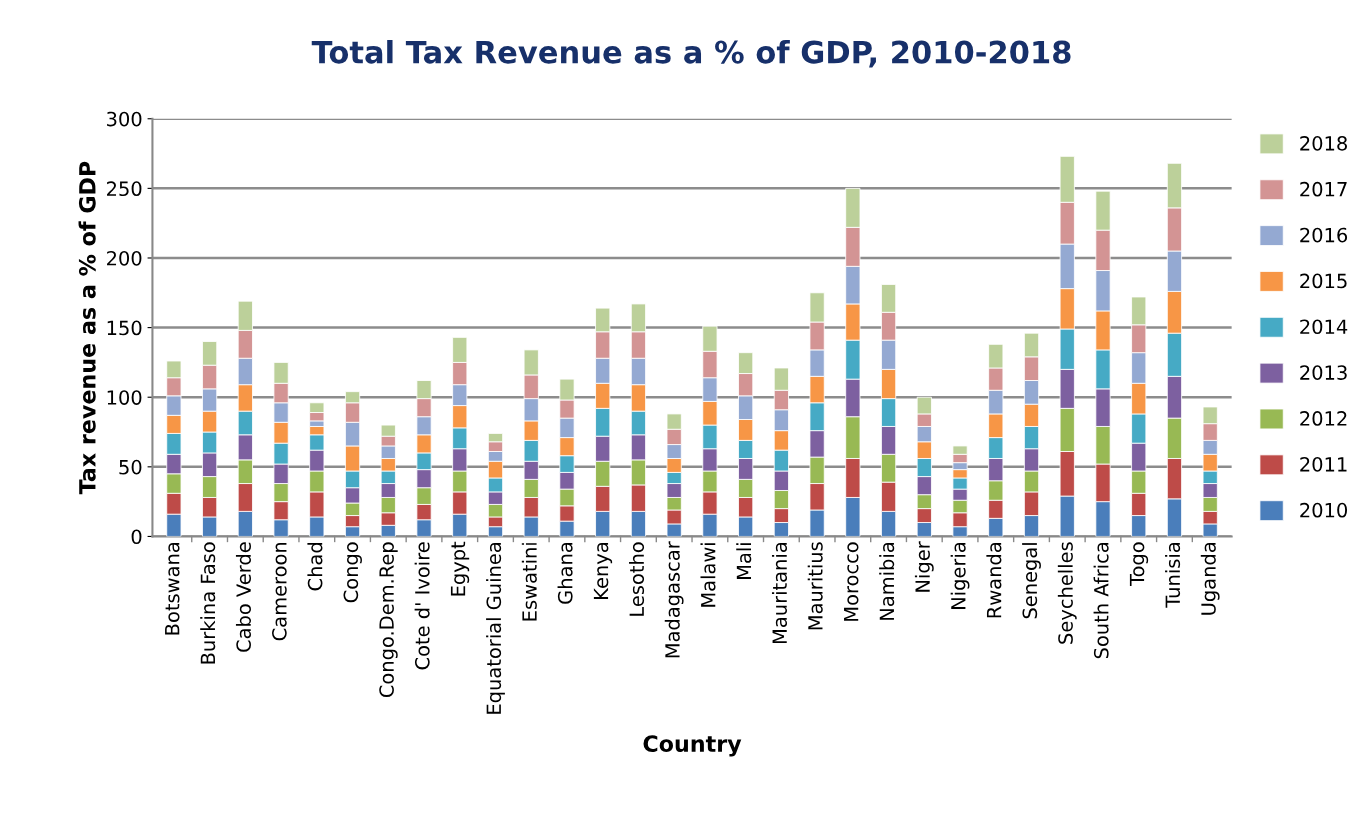 This screenshot has width=1349, height=819. What do you see at coordinates (1067, 593) in the screenshot?
I see `x-tick-label: Seychelles` at bounding box center [1067, 593].